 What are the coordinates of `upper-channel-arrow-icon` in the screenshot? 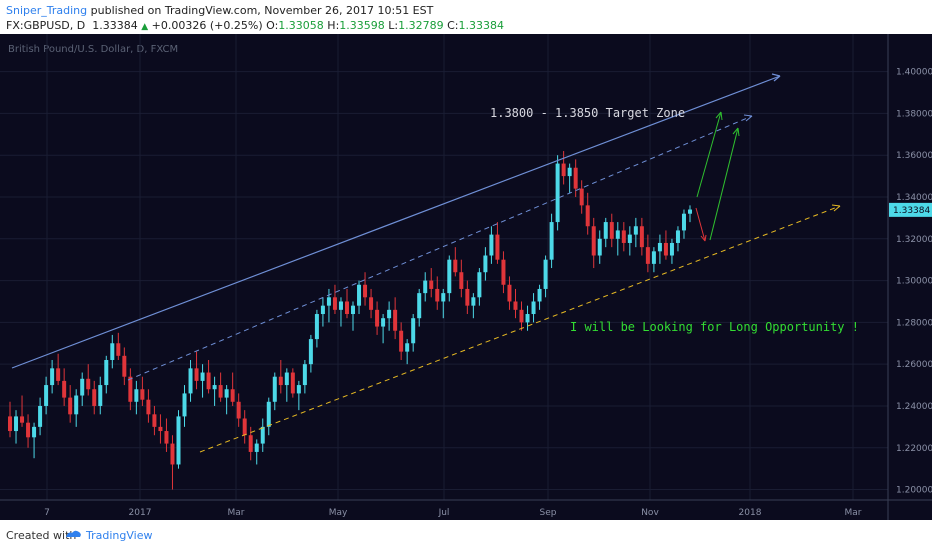 It's located at (776, 77).